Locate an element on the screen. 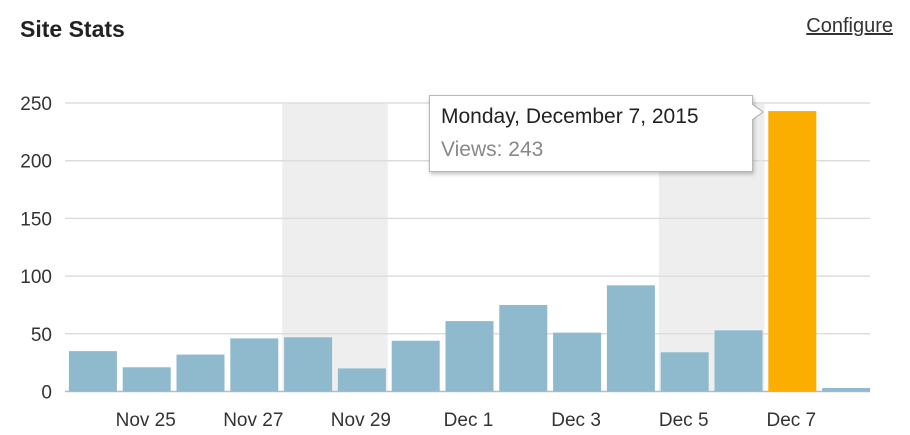 The height and width of the screenshot is (435, 910). bar-highlighted is located at coordinates (792, 251).